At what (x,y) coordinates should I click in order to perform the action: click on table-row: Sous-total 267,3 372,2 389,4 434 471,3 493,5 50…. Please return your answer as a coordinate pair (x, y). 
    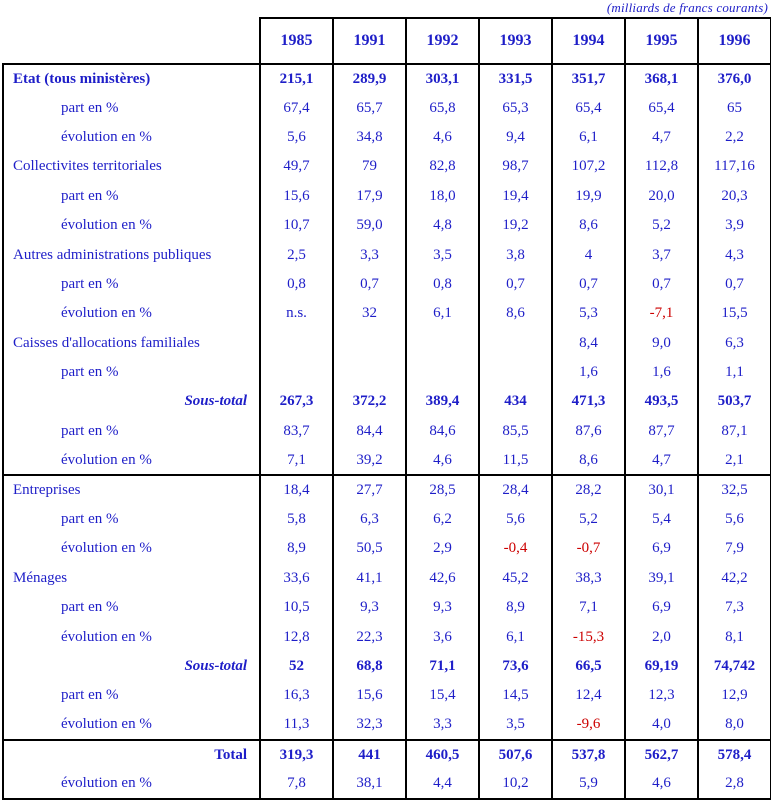
    Looking at the image, I should click on (386, 402).